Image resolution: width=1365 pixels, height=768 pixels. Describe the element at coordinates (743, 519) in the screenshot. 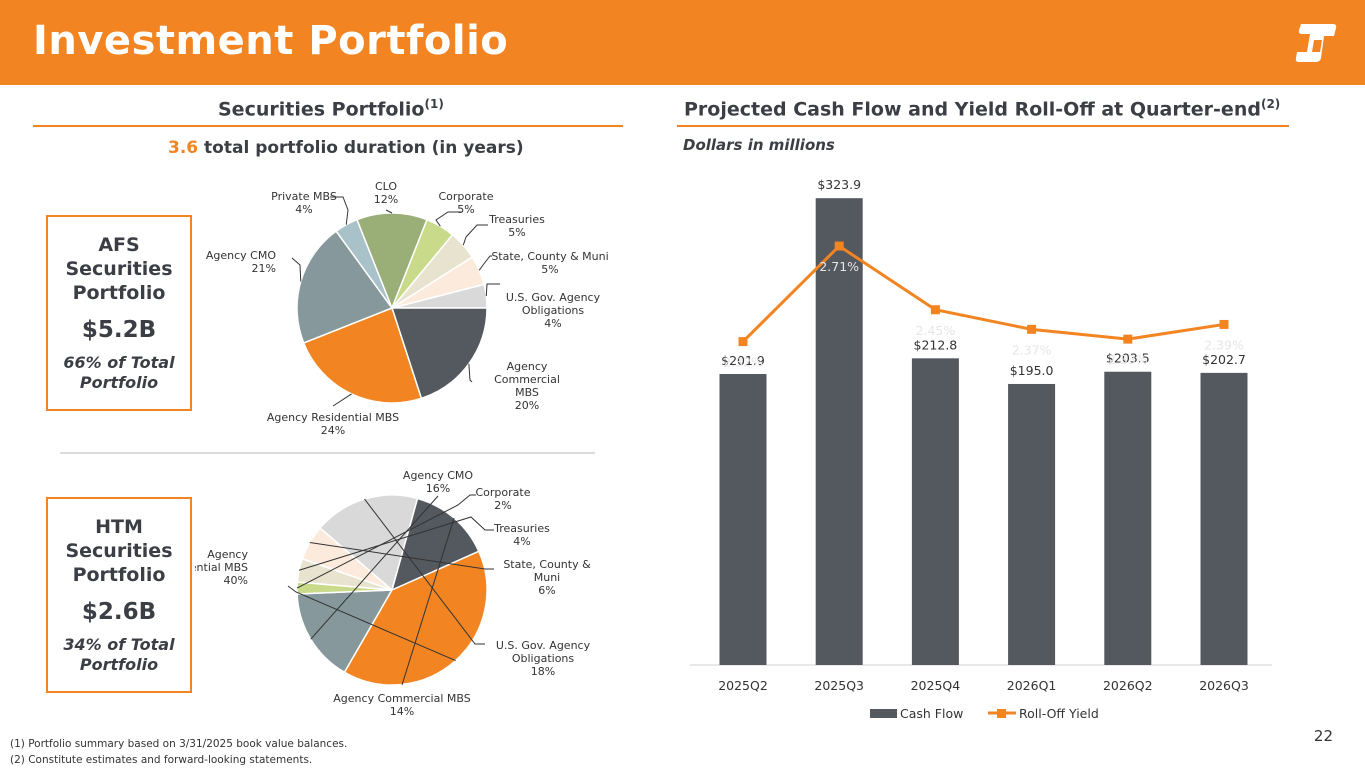

I see `bar-cash-flow-2025Q2` at that location.